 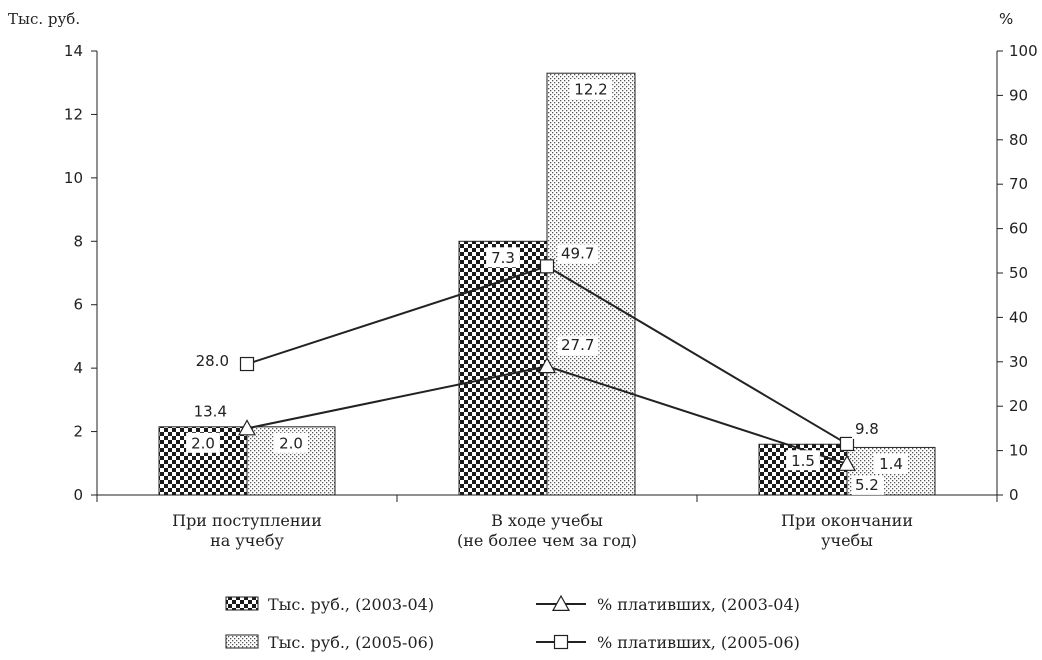 I want to click on left-tick-label: 0, so click(x=78, y=495).